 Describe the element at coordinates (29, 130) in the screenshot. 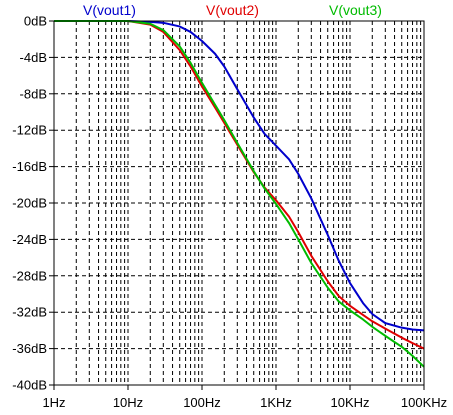

I see `y-tick-label: -12dB` at that location.